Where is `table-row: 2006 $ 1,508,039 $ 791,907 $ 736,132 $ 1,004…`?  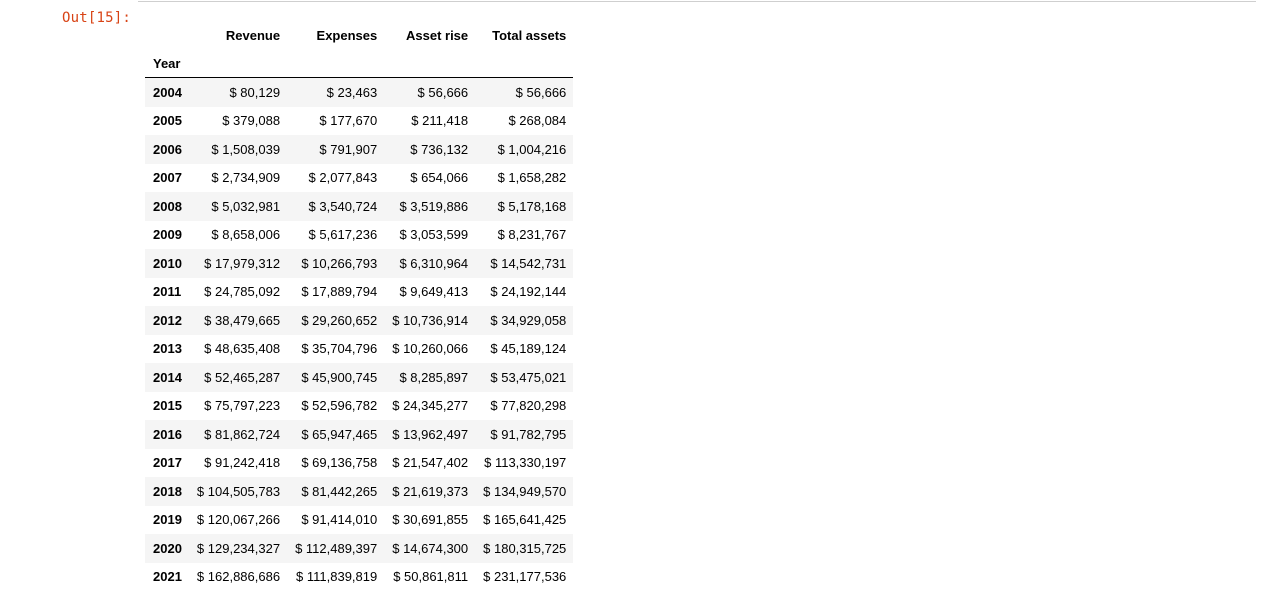 table-row: 2006 $ 1,508,039 $ 791,907 $ 736,132 $ 1,004… is located at coordinates (359, 149).